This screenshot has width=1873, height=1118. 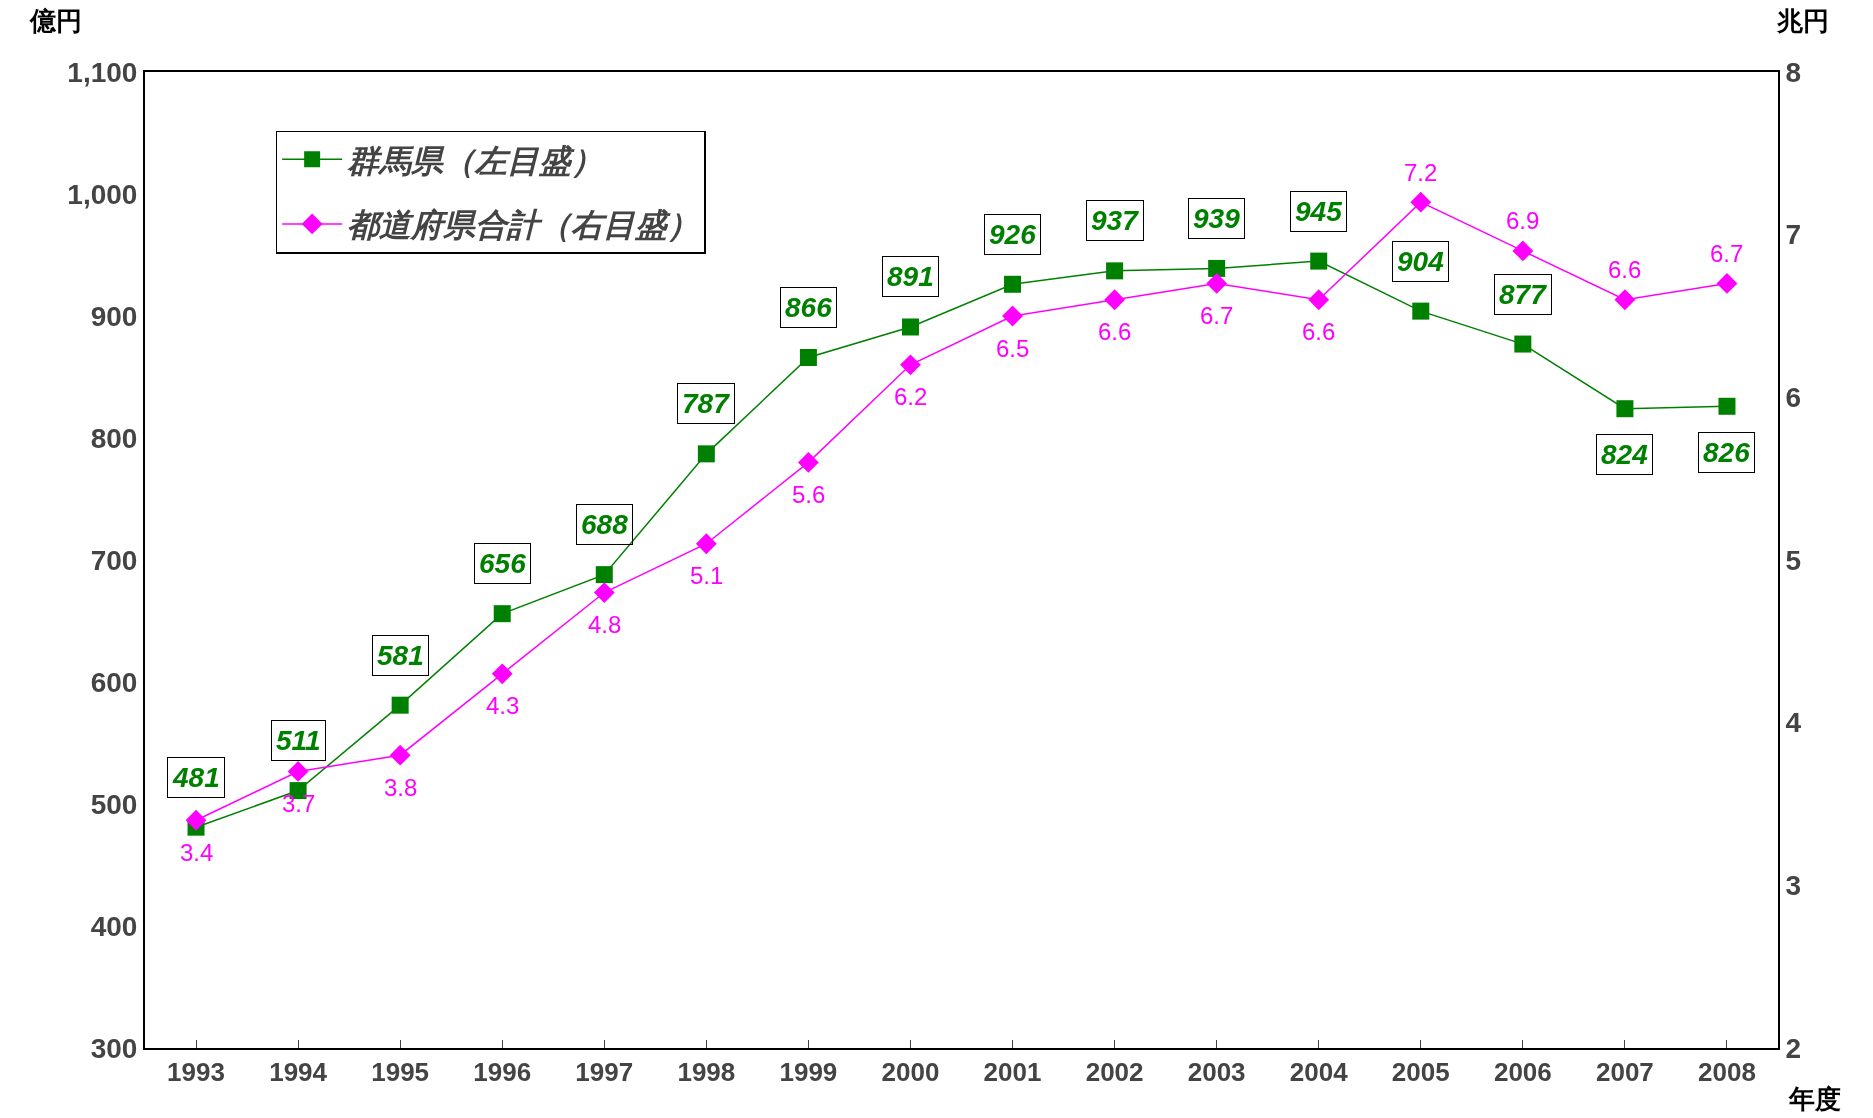 I want to click on x-tick-label: 2002, so click(x=1114, y=1072).